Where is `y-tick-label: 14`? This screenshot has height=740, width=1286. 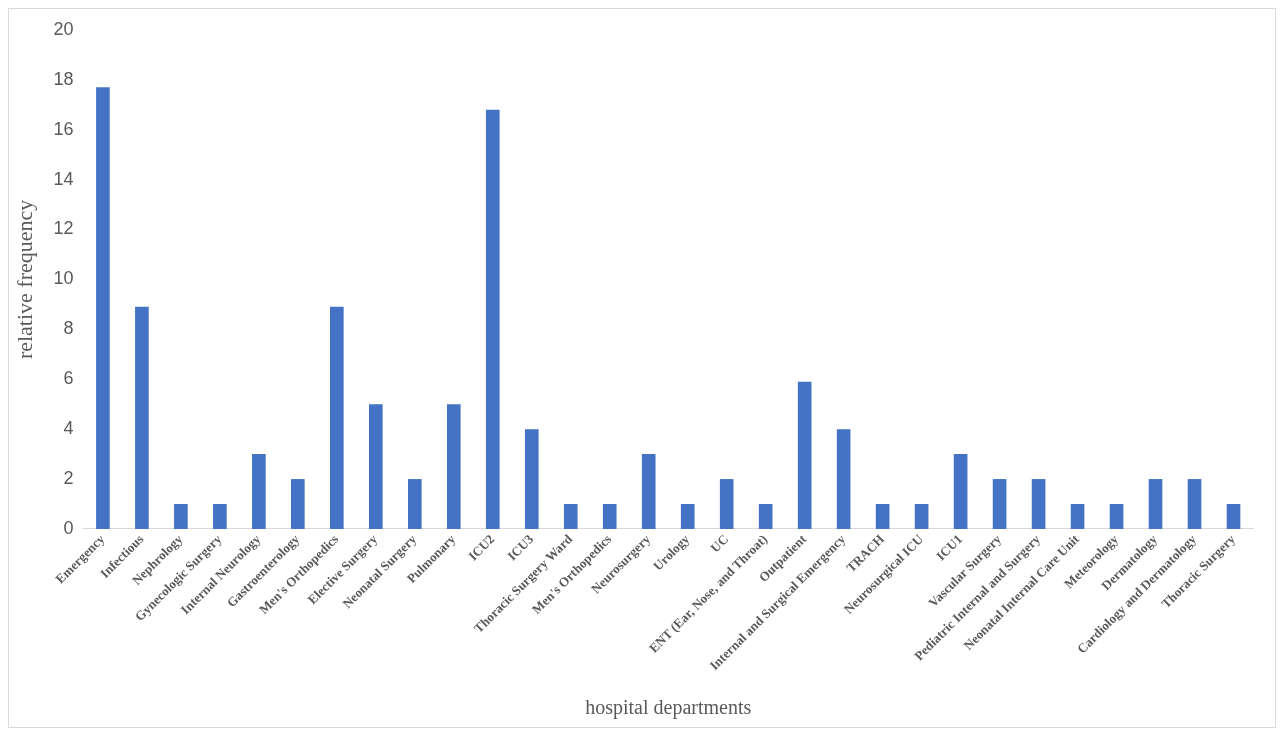 y-tick-label: 14 is located at coordinates (63, 178).